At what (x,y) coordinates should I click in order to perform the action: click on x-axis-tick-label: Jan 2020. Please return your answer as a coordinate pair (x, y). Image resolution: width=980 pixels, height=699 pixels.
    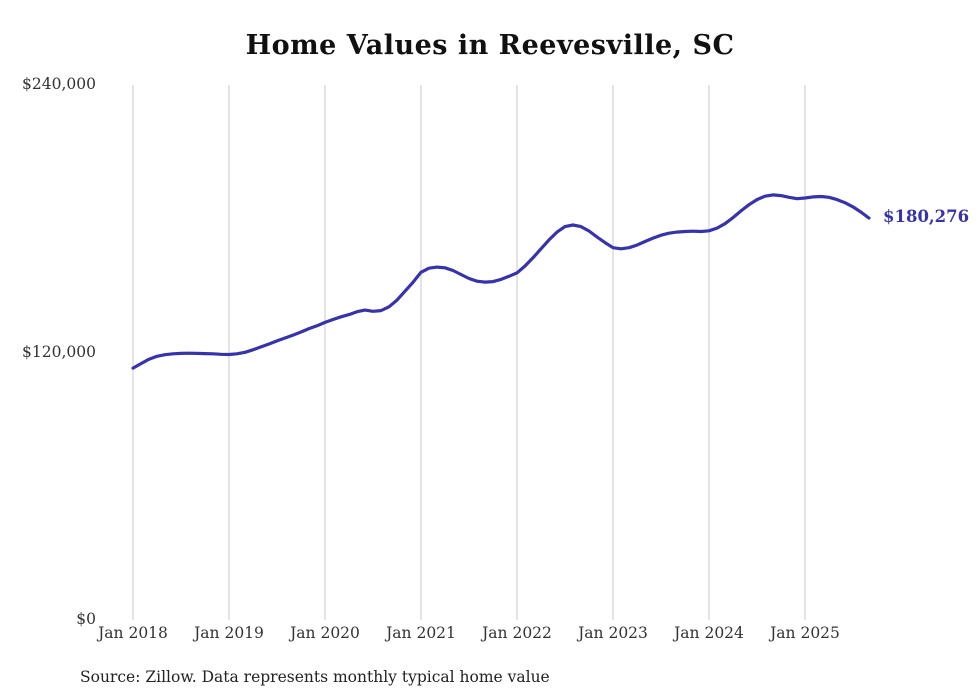
    Looking at the image, I should click on (325, 633).